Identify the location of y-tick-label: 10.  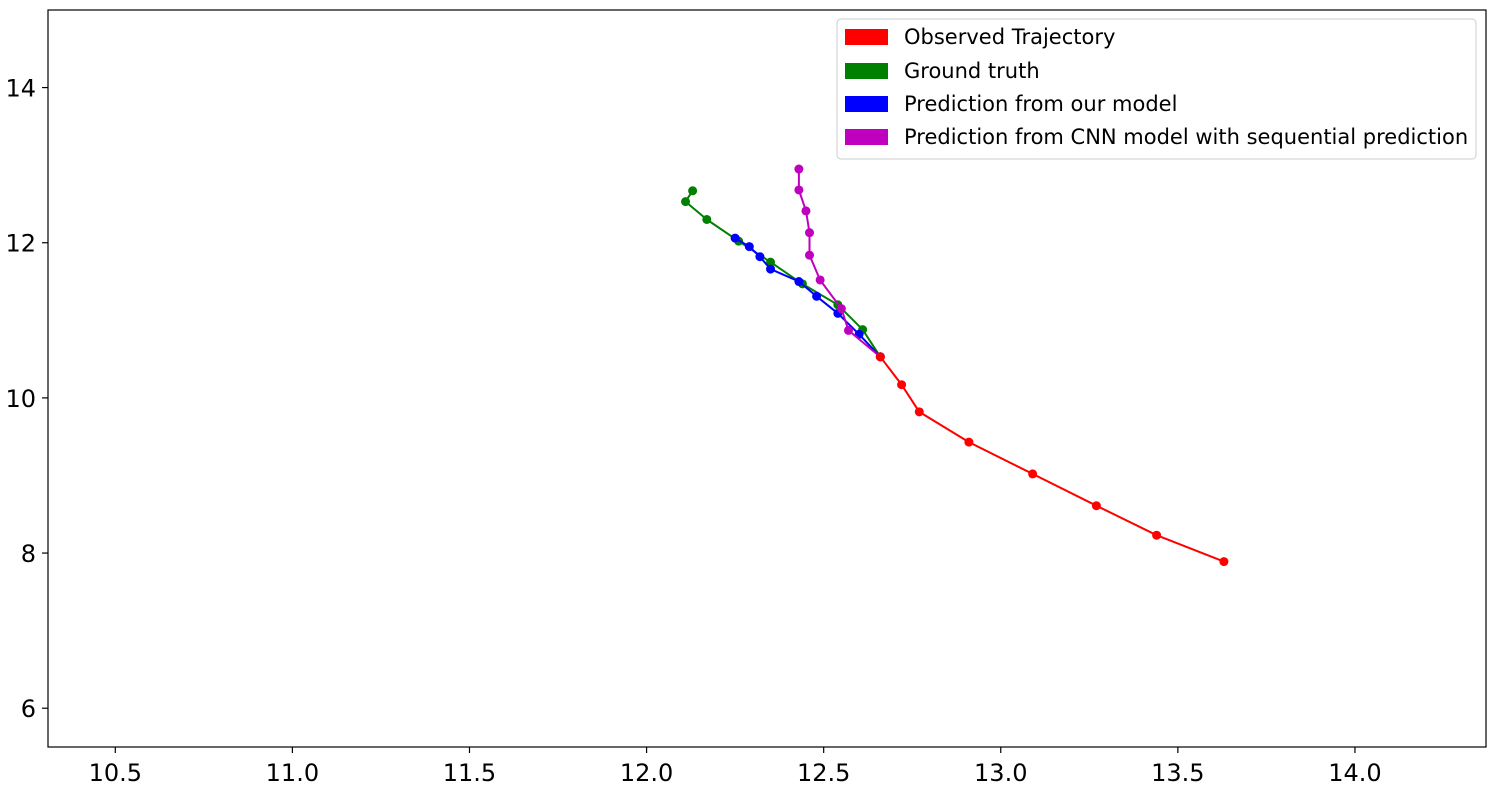
(20, 399).